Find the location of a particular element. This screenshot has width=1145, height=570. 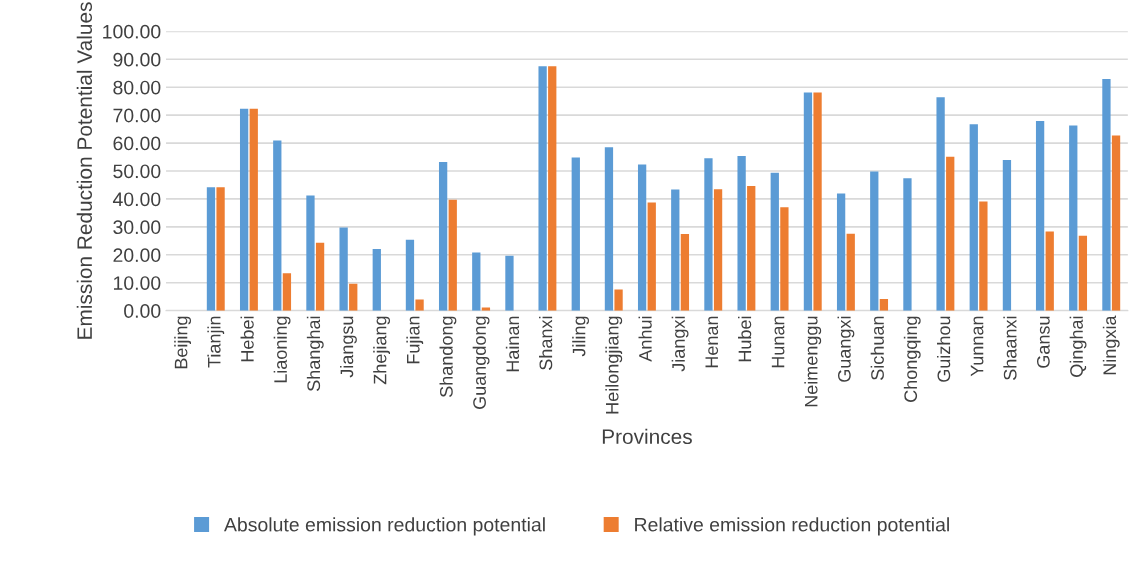

x-tick-label: Guangdong is located at coordinates (481, 362).